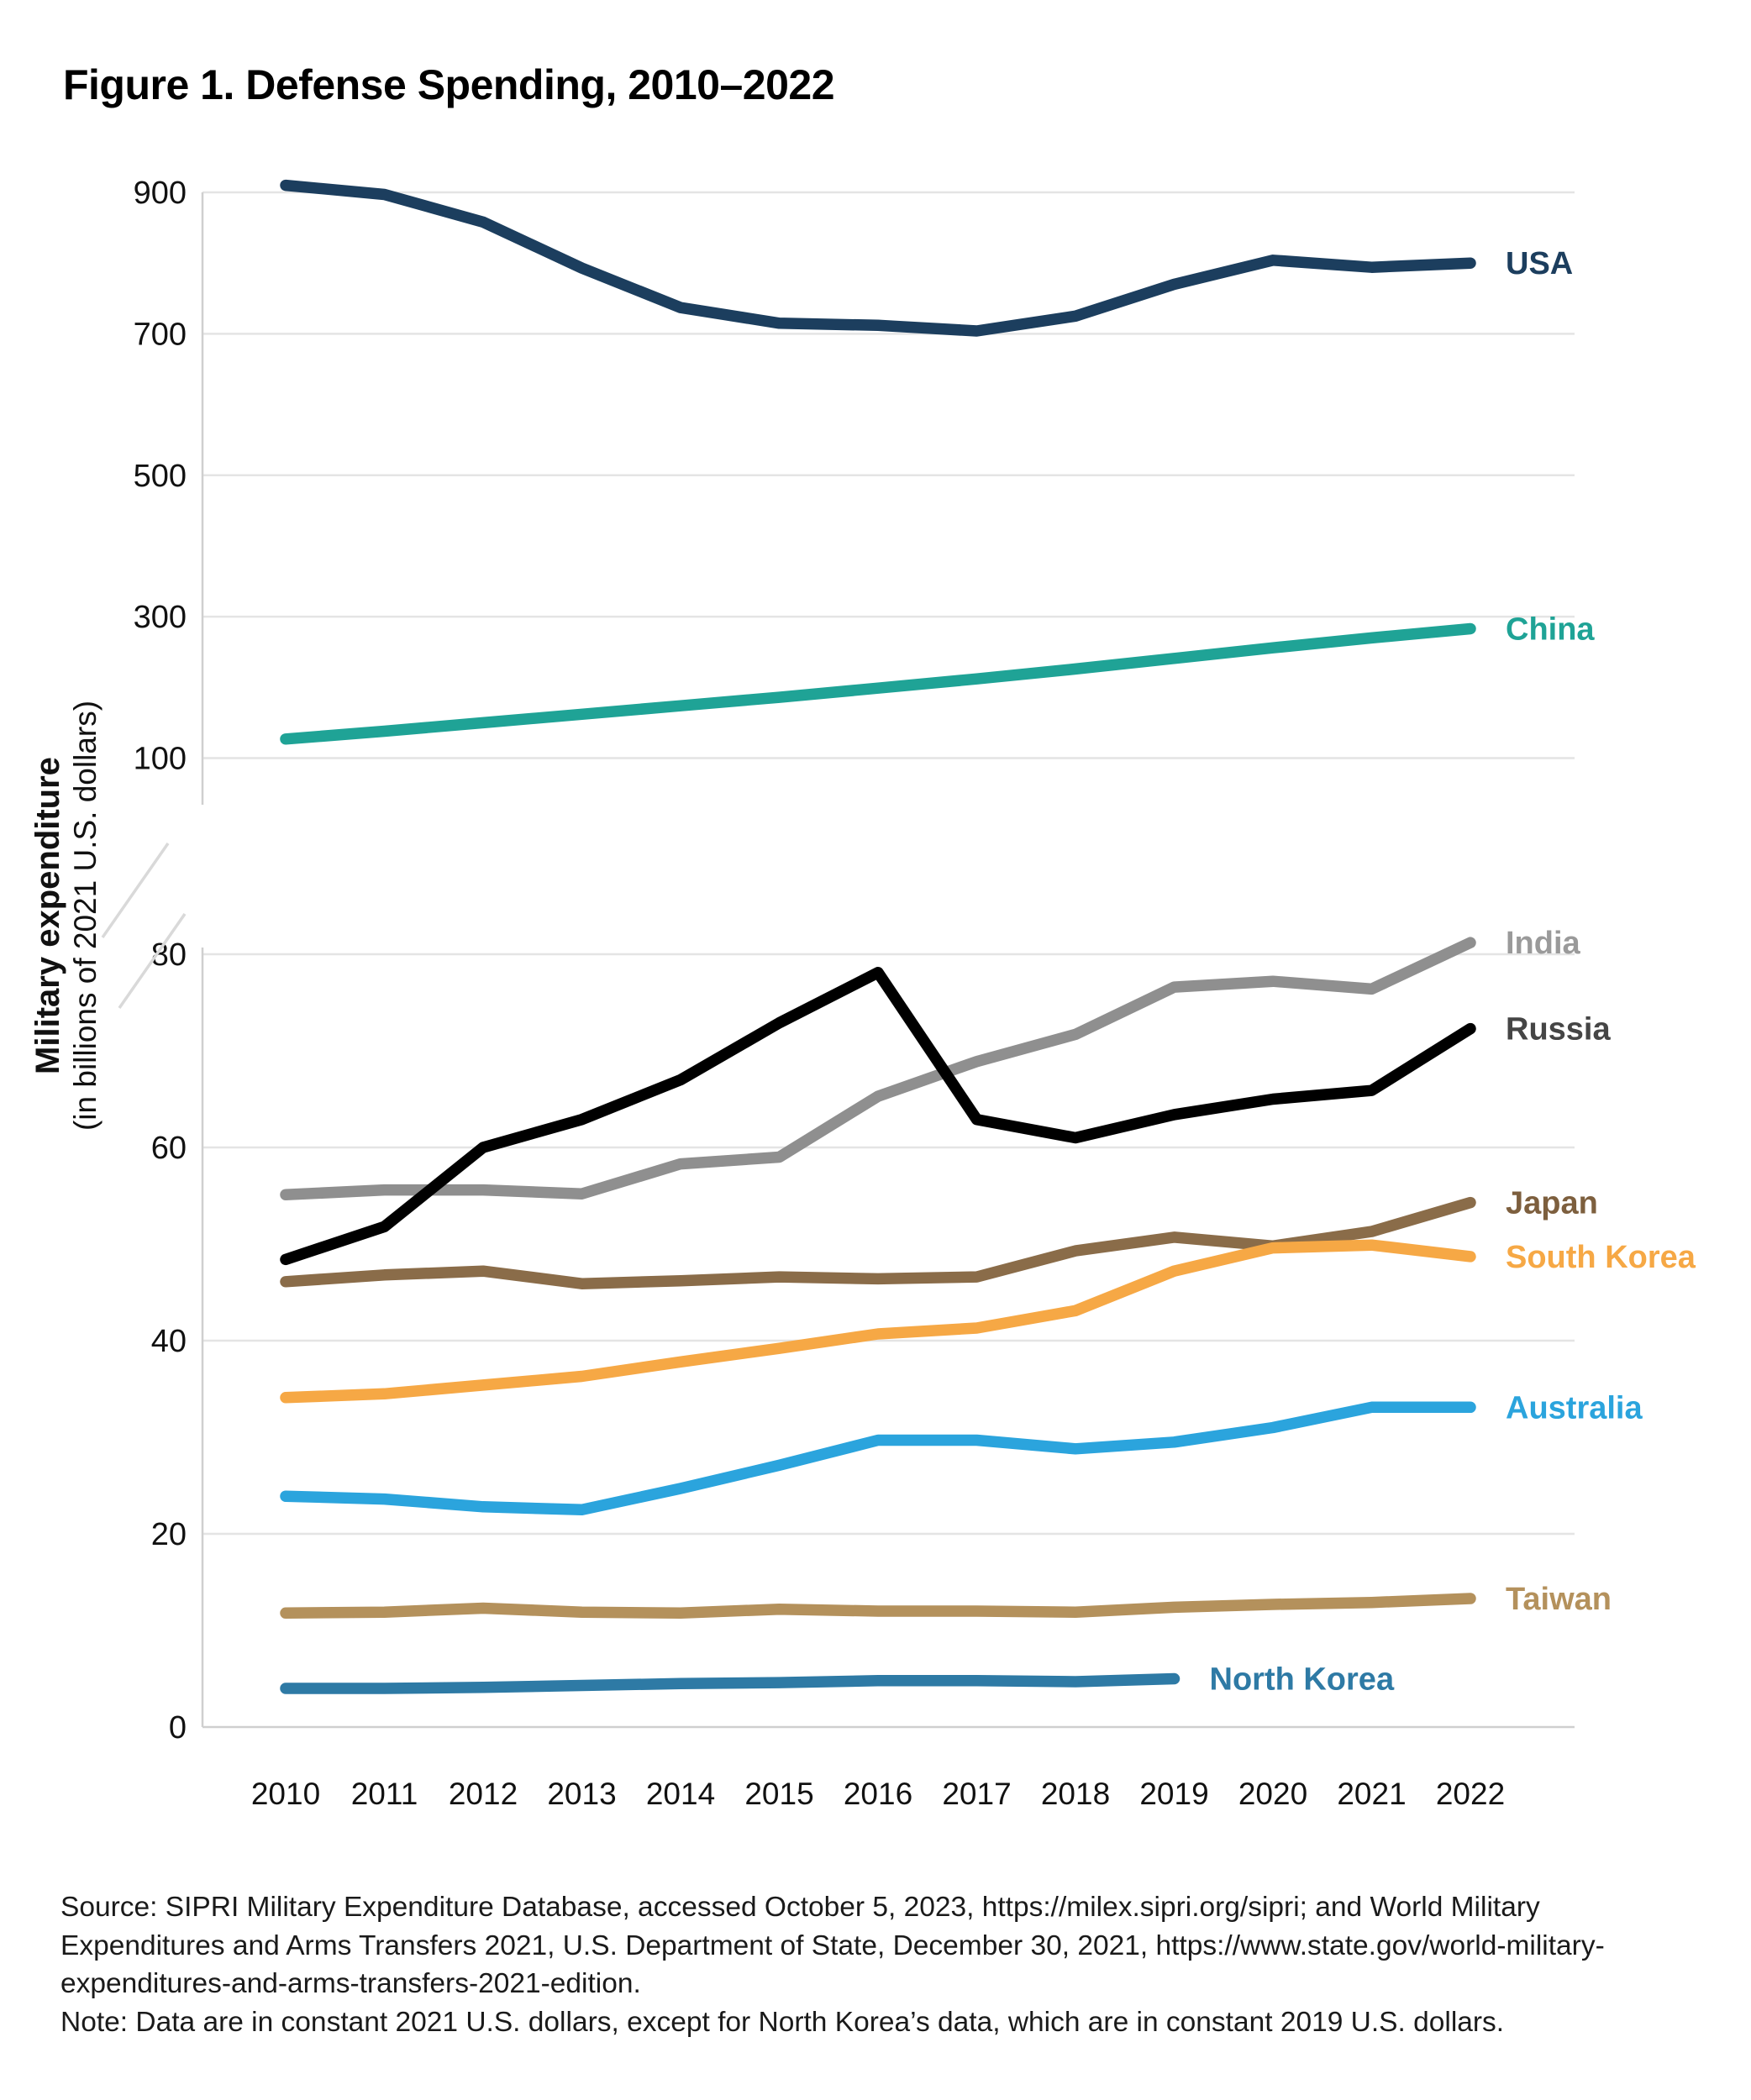 Image resolution: width=1751 pixels, height=2100 pixels. I want to click on series-label-russia: Russia, so click(1558, 1029).